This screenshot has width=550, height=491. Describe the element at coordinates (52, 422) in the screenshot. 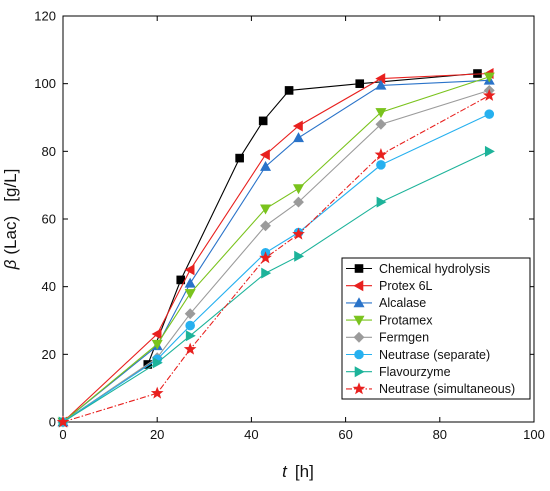

I see `y-tick-label: 0` at that location.